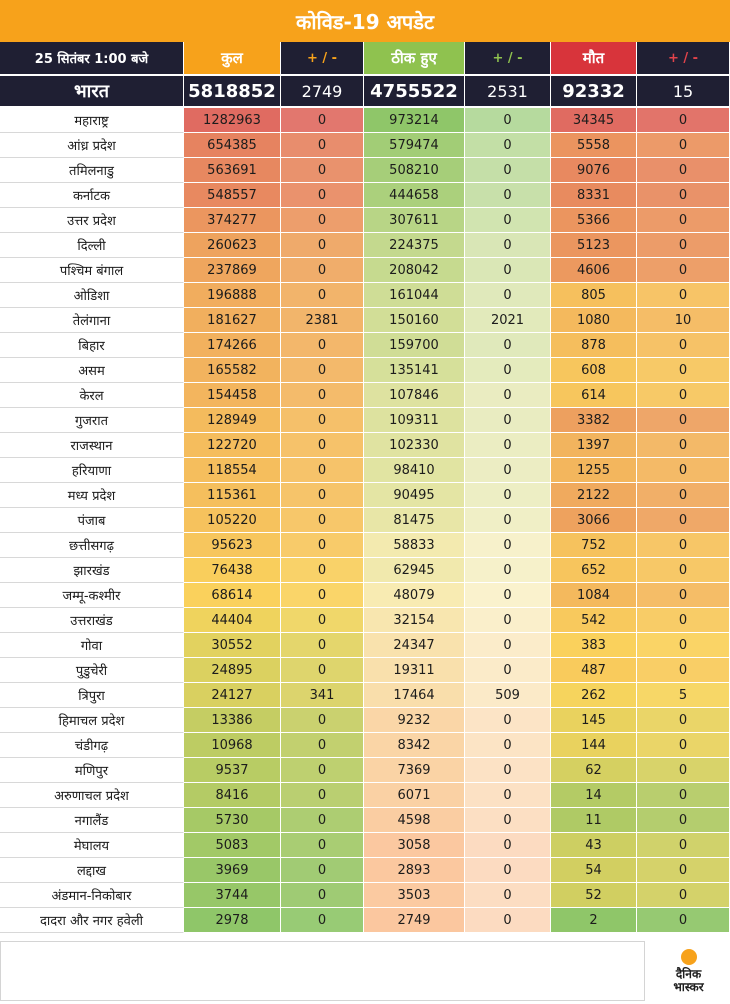 This screenshot has width=730, height=1004. I want to click on table-row: मध्य प्रदेश 115361 0 90495 0 2122 0, so click(365, 495).